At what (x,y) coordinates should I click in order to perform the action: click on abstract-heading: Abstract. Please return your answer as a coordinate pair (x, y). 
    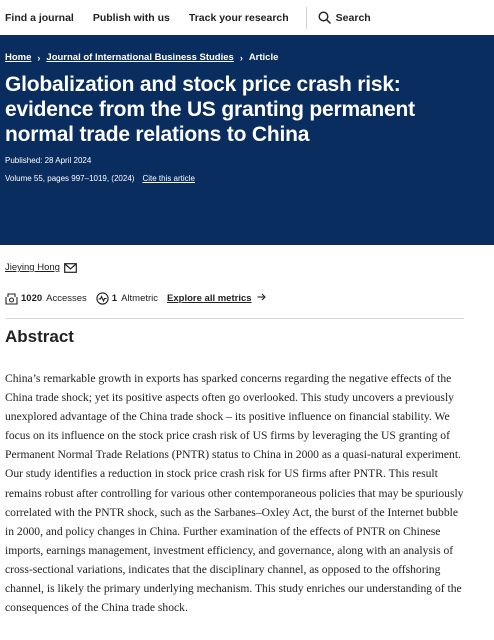
    Looking at the image, I should click on (39, 336).